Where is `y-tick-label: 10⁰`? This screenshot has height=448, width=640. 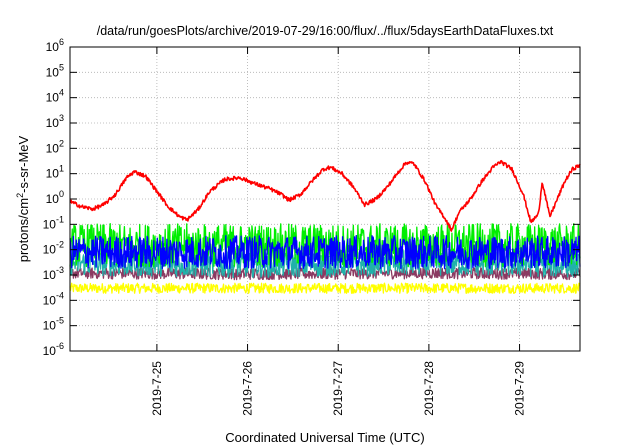
y-tick-label: 10⁰ is located at coordinates (55, 197).